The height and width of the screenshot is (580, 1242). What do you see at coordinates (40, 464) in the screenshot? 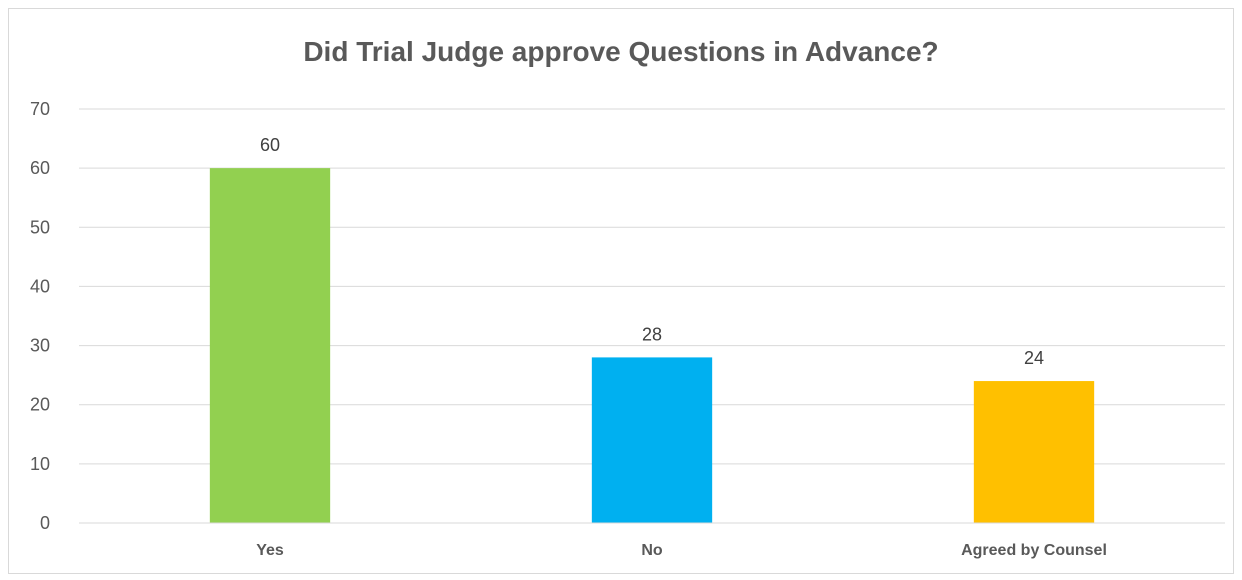
I see `y-tick-label: 10` at bounding box center [40, 464].